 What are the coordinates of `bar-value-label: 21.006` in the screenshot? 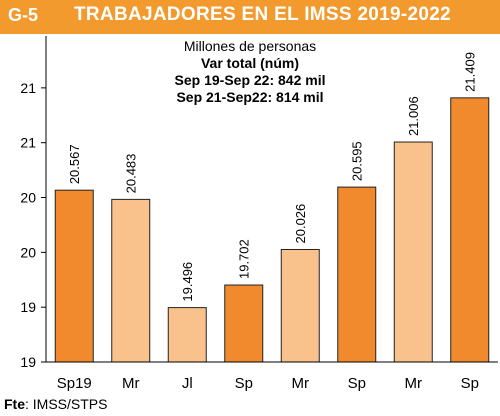 It's located at (413, 116).